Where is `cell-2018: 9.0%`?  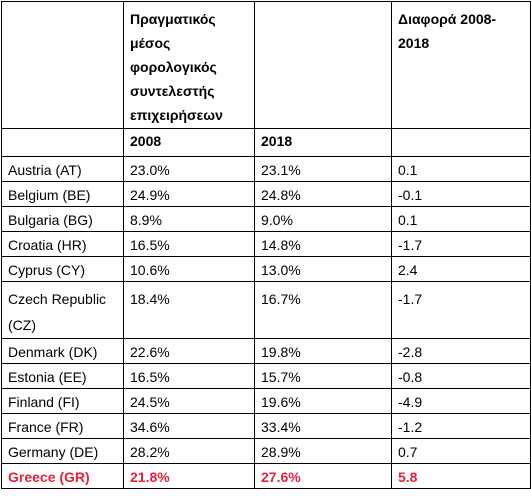
cell-2018: 9.0% is located at coordinates (323, 219).